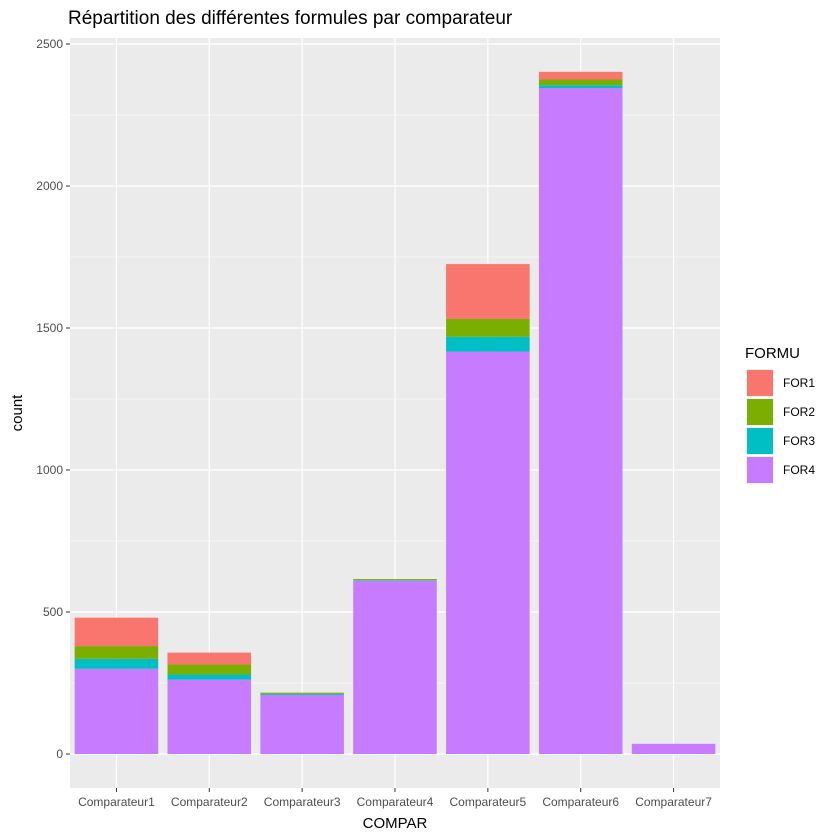 Image resolution: width=840 pixels, height=840 pixels. Describe the element at coordinates (302, 802) in the screenshot. I see `x-tick-label: Comparateur3` at that location.